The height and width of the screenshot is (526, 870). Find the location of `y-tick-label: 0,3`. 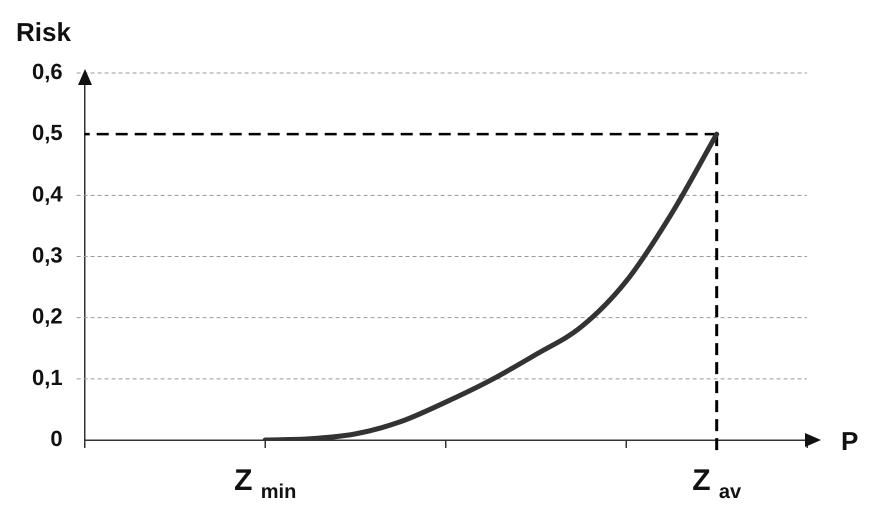

y-tick-label: 0,3 is located at coordinates (47, 255).